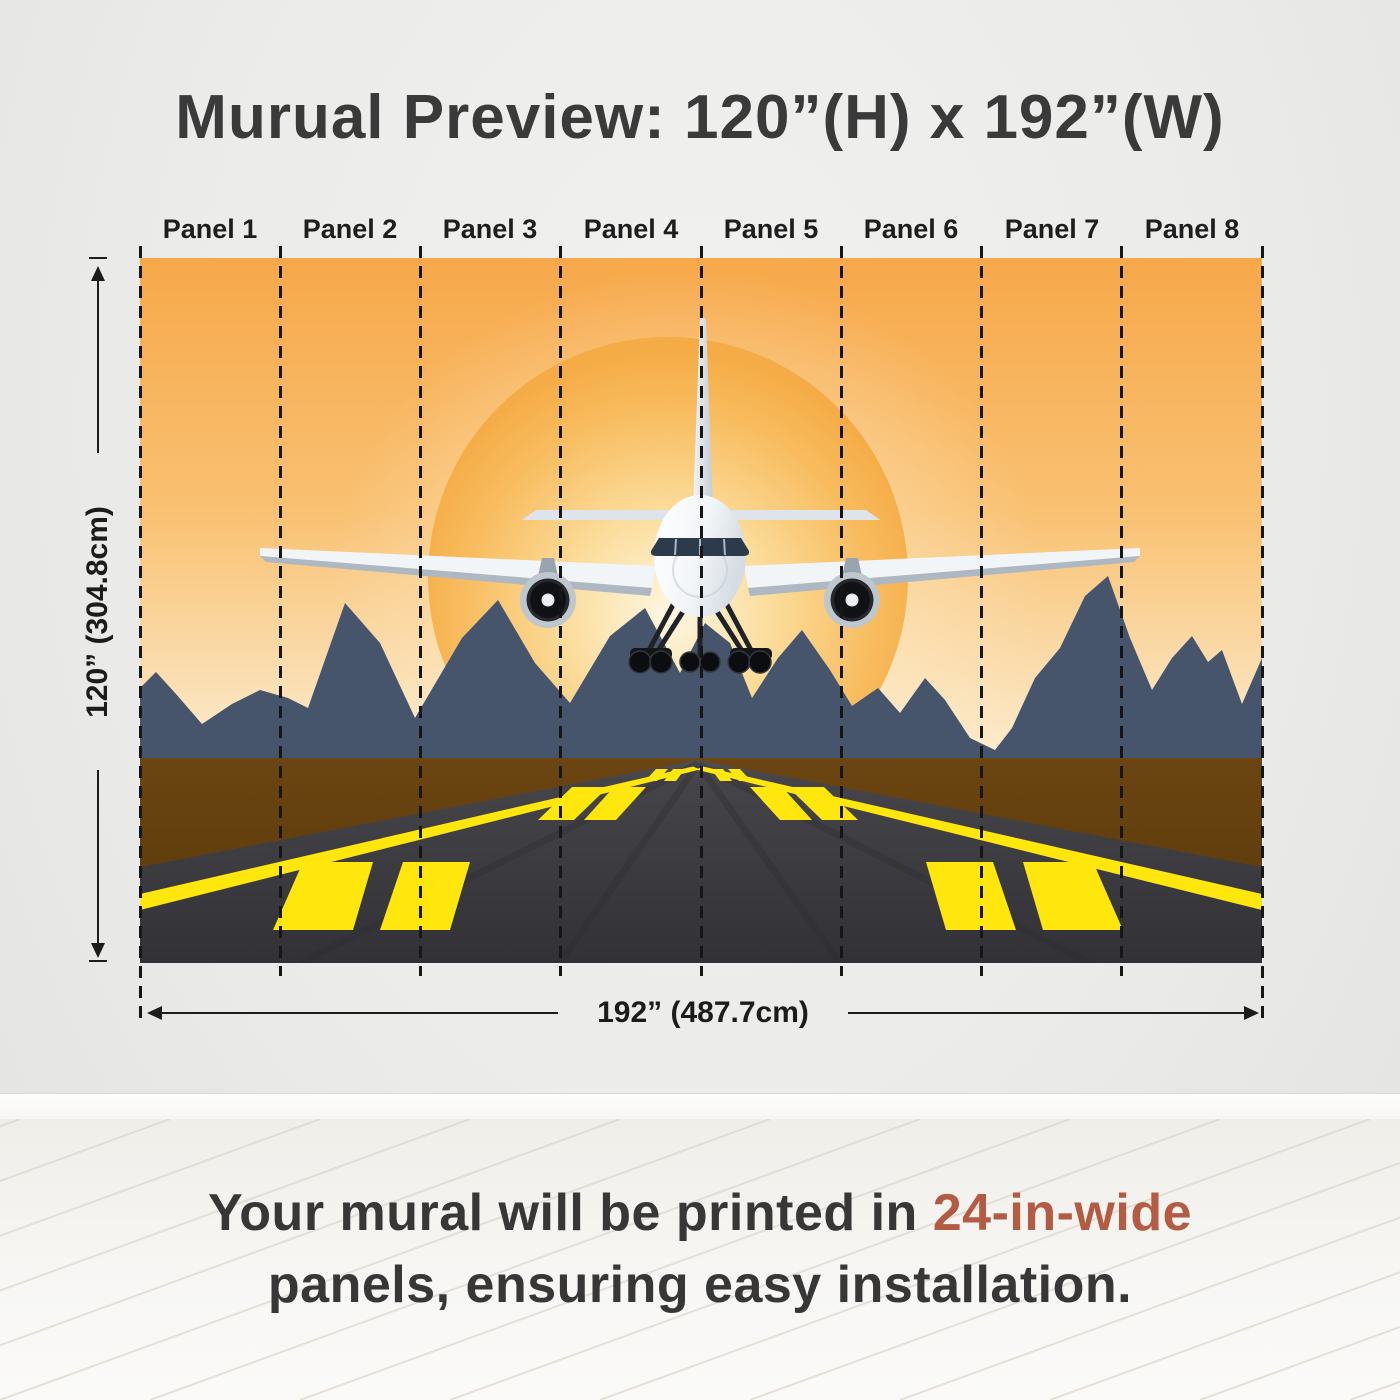 This screenshot has width=1400, height=1400. What do you see at coordinates (98, 950) in the screenshot?
I see `height-dim-arrowhead-down` at bounding box center [98, 950].